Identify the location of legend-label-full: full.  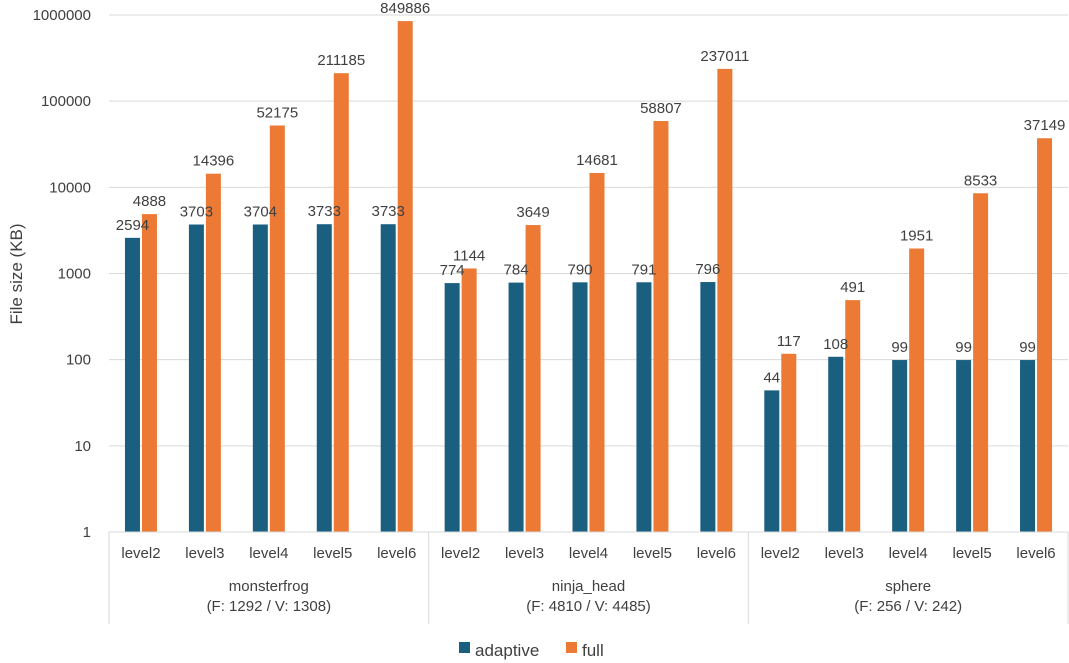
(593, 650).